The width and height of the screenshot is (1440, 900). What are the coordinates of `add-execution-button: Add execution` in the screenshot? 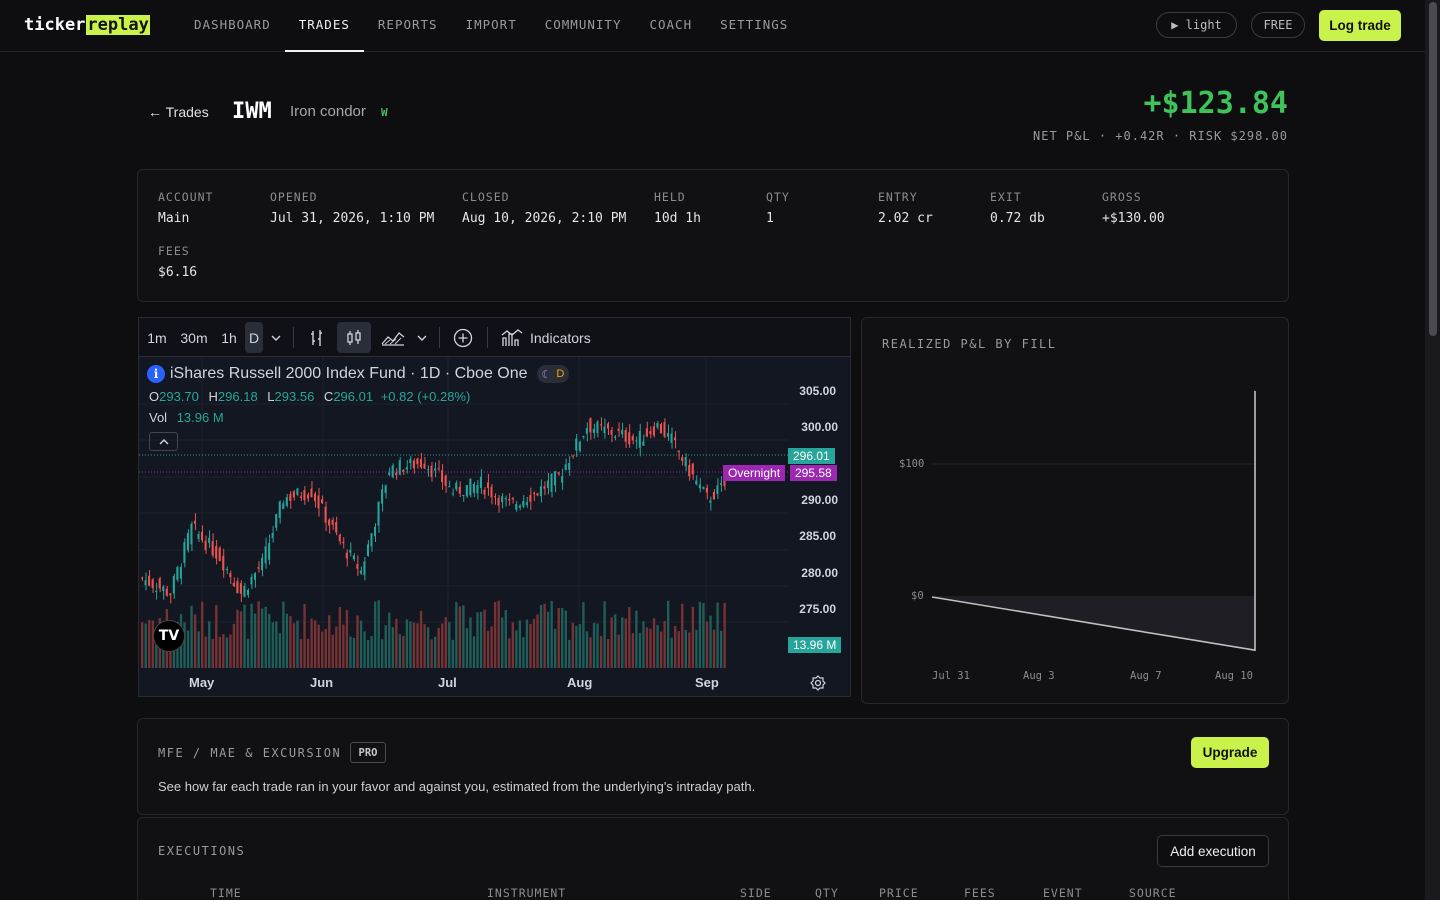 It's located at (1213, 851).